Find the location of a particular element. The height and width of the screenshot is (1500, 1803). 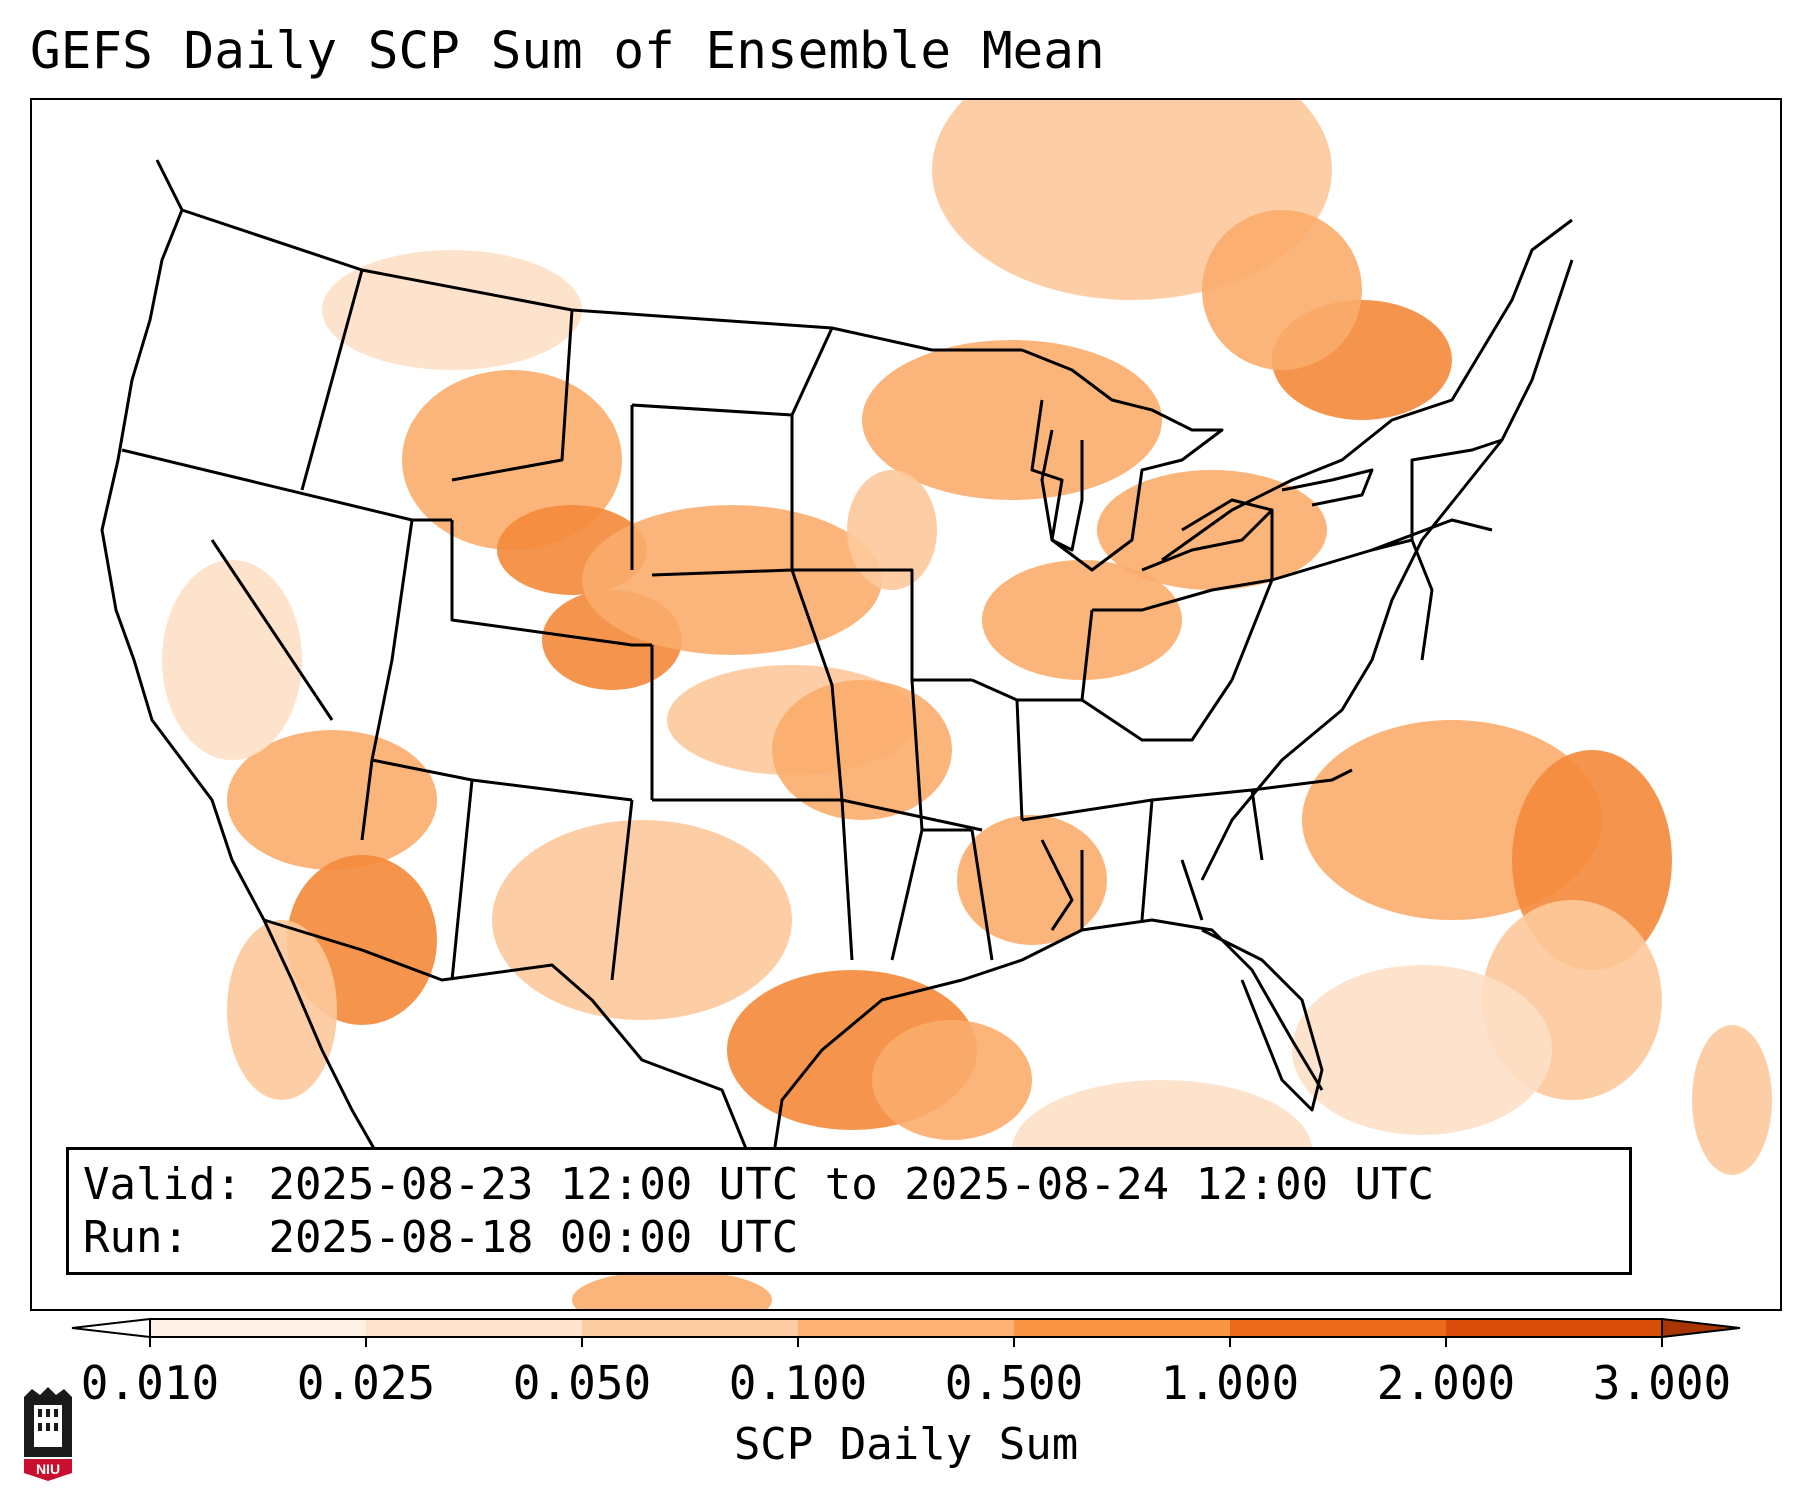

florida-outline is located at coordinates (1262, 1020).